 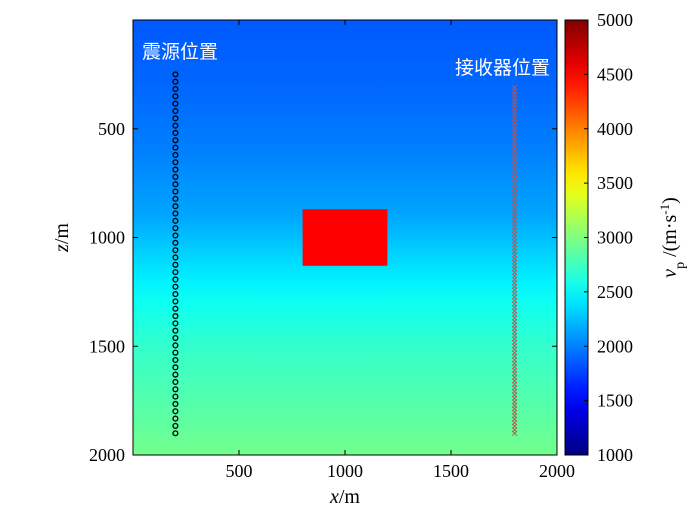 I want to click on high-velocity-anomaly, so click(x=345, y=237).